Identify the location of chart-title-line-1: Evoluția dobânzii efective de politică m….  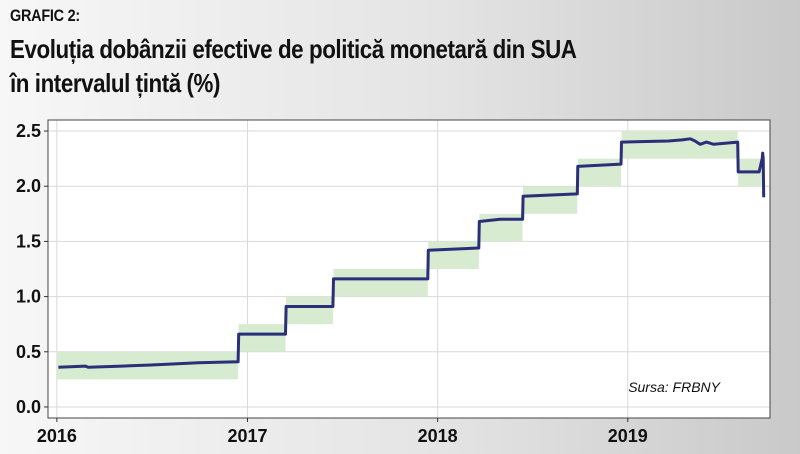
(293, 49).